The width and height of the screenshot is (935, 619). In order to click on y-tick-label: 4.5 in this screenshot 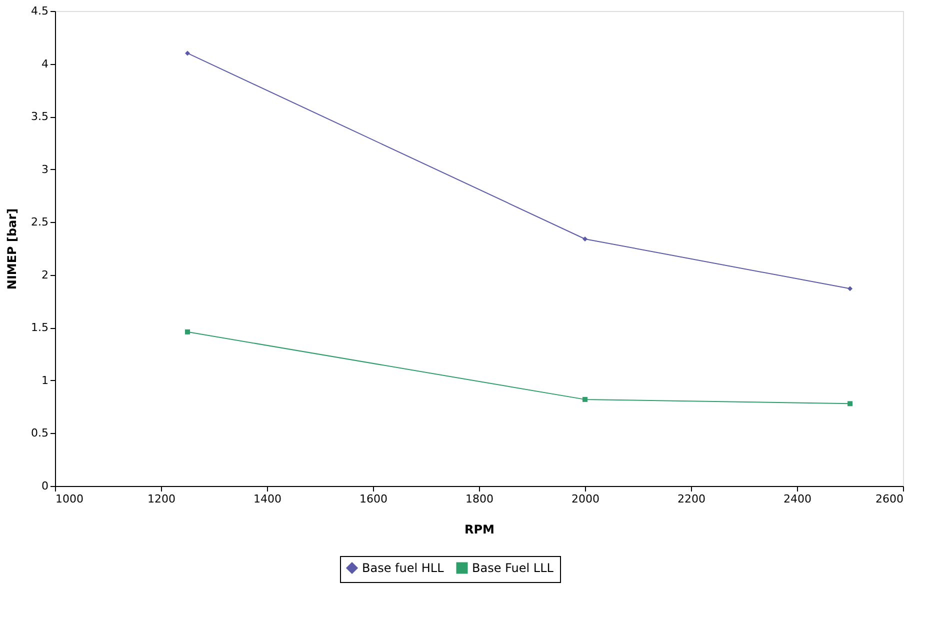, I will do `click(39, 11)`.